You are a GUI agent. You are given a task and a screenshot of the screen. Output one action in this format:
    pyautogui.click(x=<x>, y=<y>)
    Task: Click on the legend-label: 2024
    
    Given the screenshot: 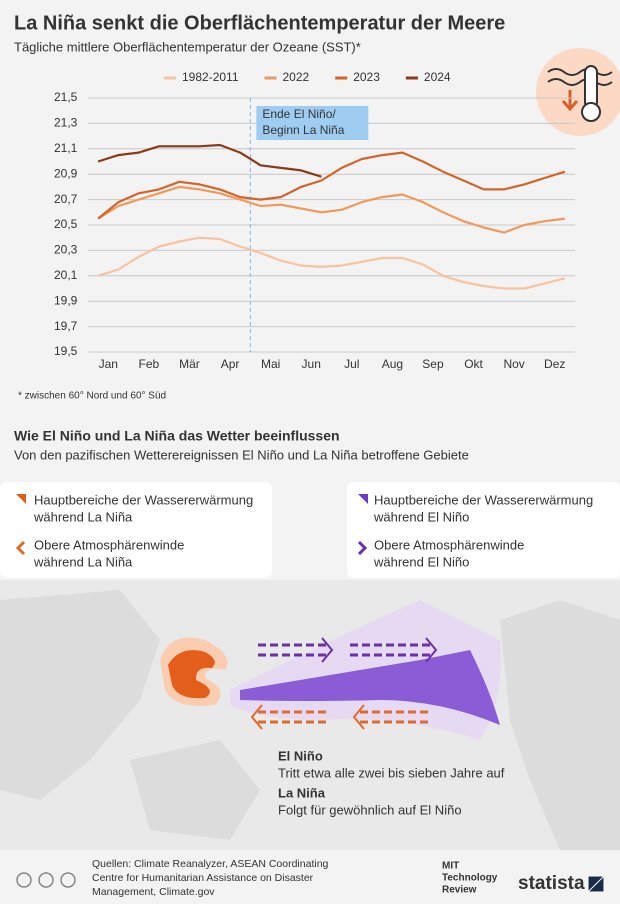 What is the action you would take?
    pyautogui.click(x=437, y=77)
    